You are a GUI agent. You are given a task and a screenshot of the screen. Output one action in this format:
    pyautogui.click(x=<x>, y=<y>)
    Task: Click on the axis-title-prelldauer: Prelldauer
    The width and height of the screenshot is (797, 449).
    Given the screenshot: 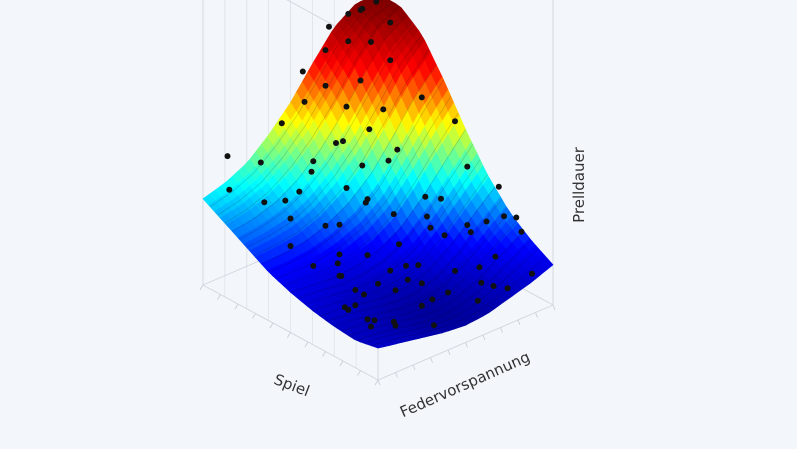 What is the action you would take?
    pyautogui.click(x=579, y=184)
    